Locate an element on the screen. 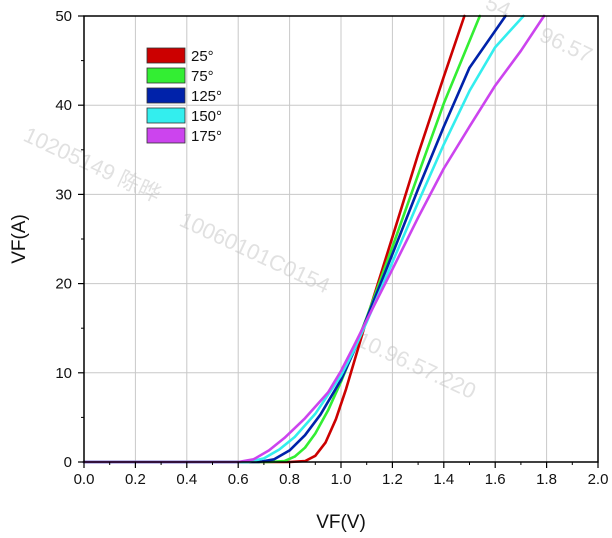  x-tick-label: 0.0 is located at coordinates (84, 479).